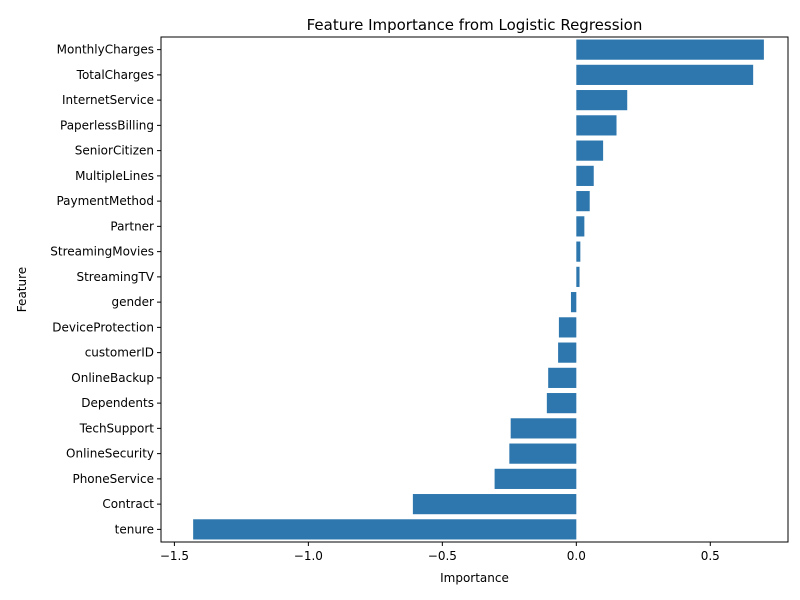 The image size is (800, 600). What do you see at coordinates (665, 74) in the screenshot?
I see `bar-TotalCharges` at bounding box center [665, 74].